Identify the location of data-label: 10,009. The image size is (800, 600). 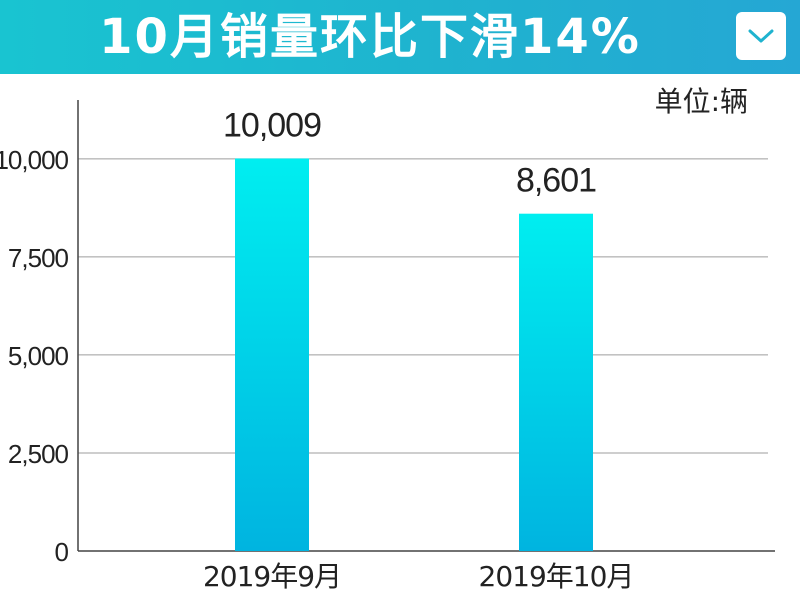
(272, 125).